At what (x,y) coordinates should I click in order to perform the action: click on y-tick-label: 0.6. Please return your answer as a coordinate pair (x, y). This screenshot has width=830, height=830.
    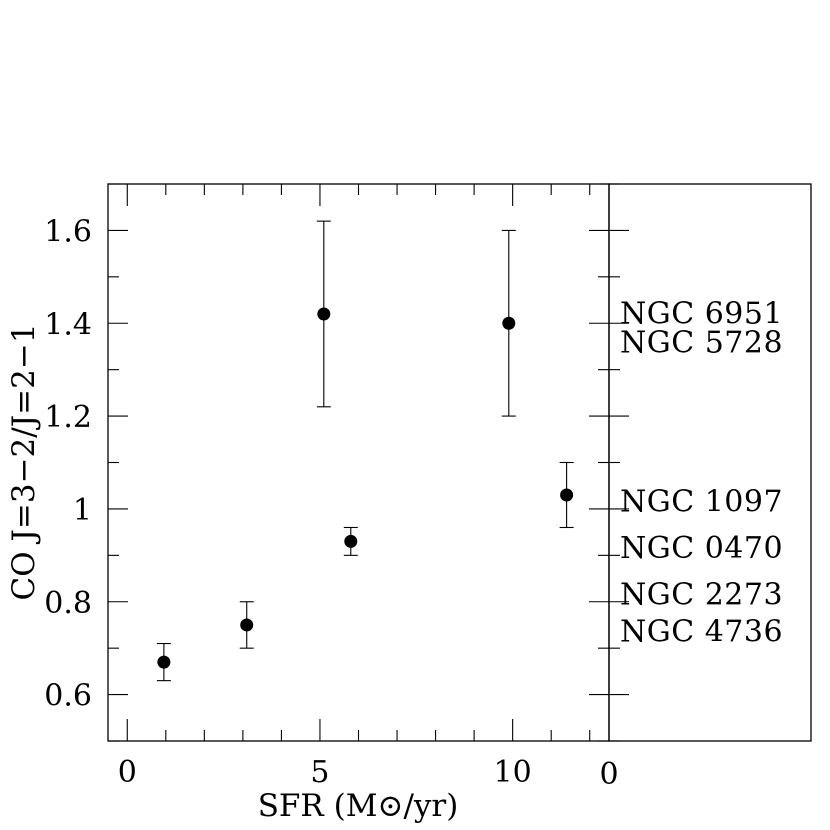
    Looking at the image, I should click on (68, 696).